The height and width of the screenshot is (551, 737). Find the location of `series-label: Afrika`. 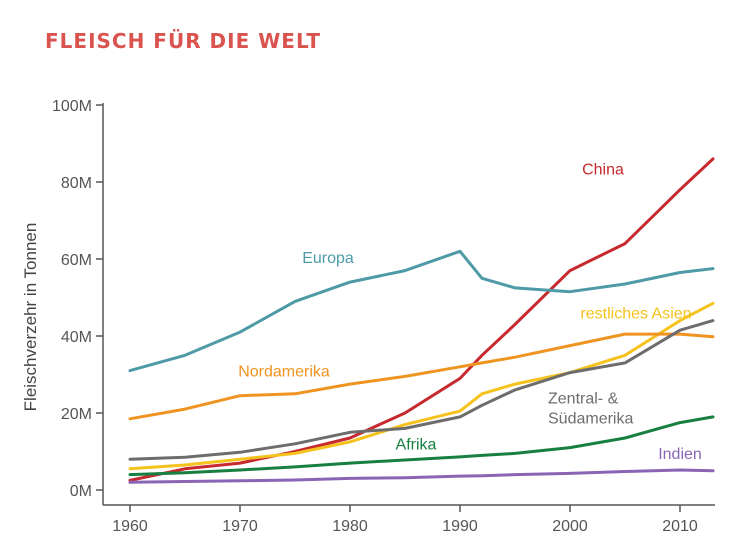

series-label: Afrika is located at coordinates (416, 445).